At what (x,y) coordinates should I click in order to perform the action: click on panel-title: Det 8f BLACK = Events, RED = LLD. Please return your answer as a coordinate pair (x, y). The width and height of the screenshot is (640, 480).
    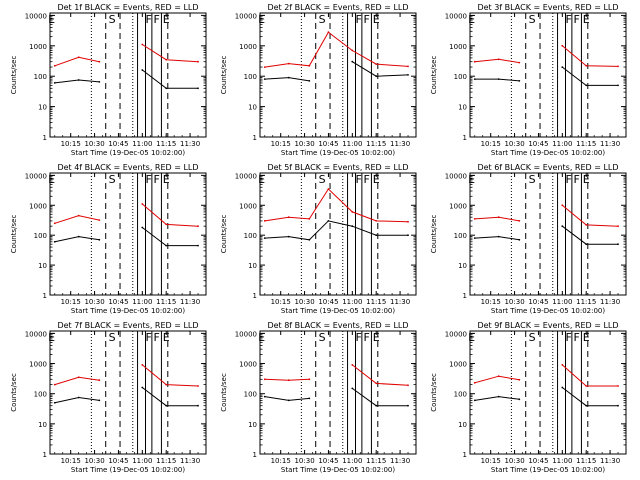
    Looking at the image, I should click on (337, 325).